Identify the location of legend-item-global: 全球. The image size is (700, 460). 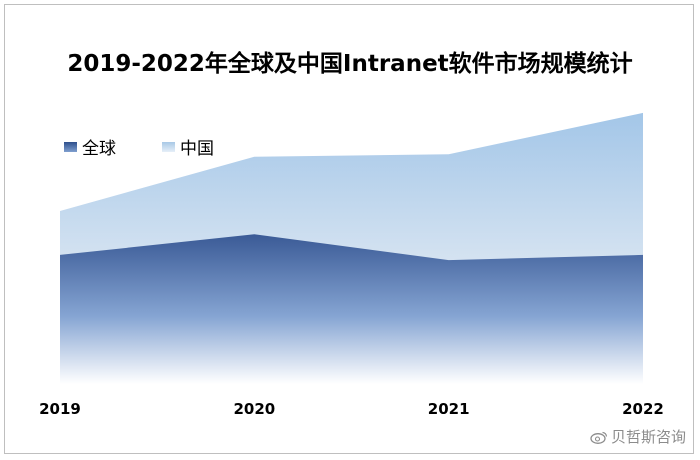
(90, 146).